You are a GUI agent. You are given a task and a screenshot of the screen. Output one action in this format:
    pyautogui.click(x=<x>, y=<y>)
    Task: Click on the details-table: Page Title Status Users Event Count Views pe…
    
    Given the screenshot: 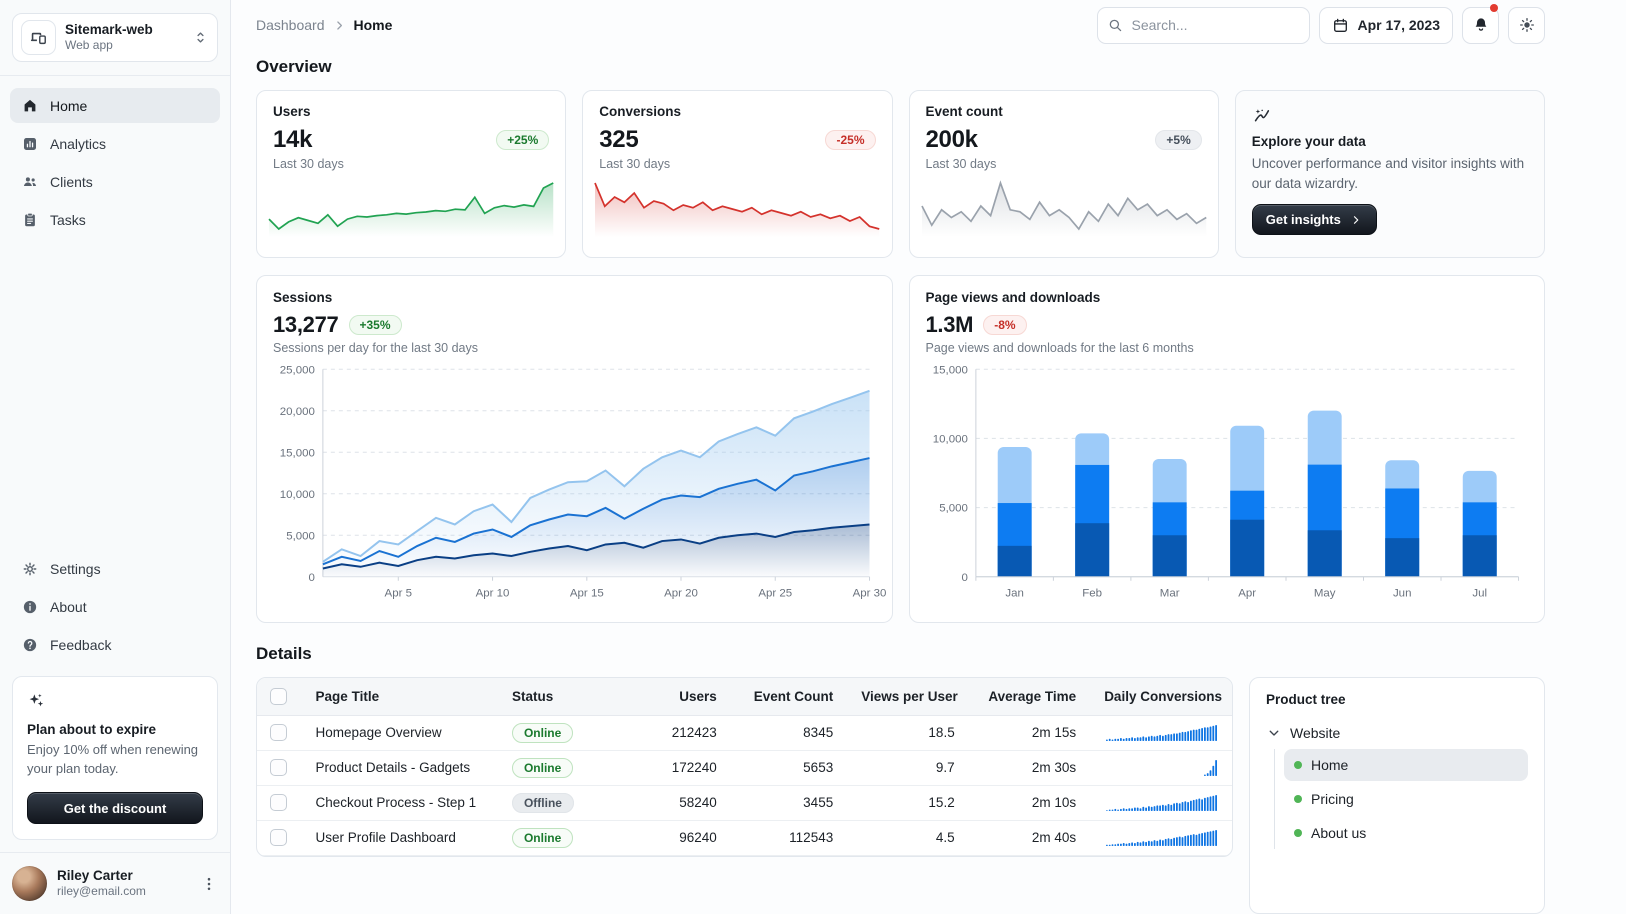 What is the action you would take?
    pyautogui.click(x=744, y=767)
    